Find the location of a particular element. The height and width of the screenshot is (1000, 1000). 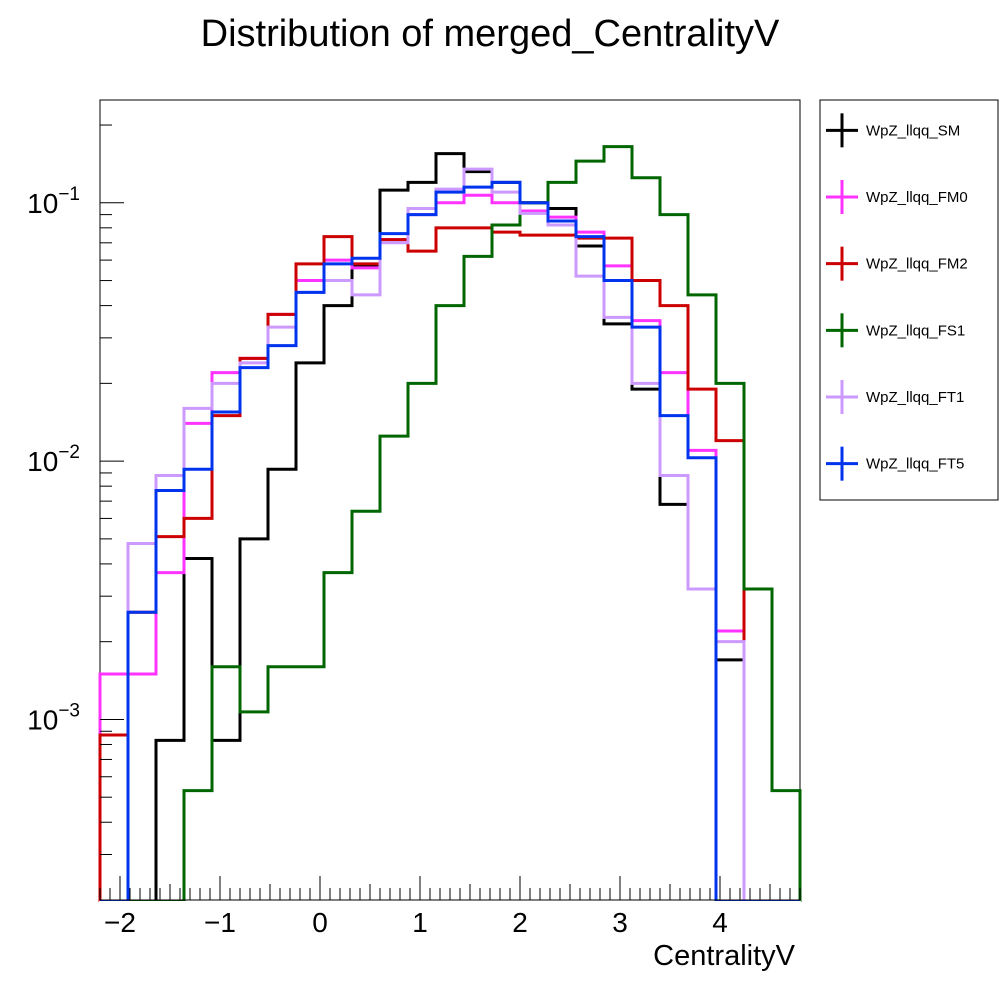

y-tick-label: 10⁻¹ is located at coordinates (53, 201).